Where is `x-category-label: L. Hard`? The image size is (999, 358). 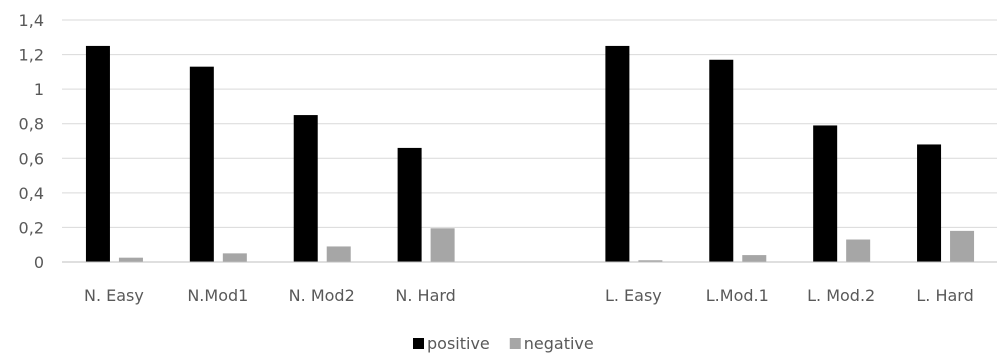 x-category-label: L. Hard is located at coordinates (944, 295).